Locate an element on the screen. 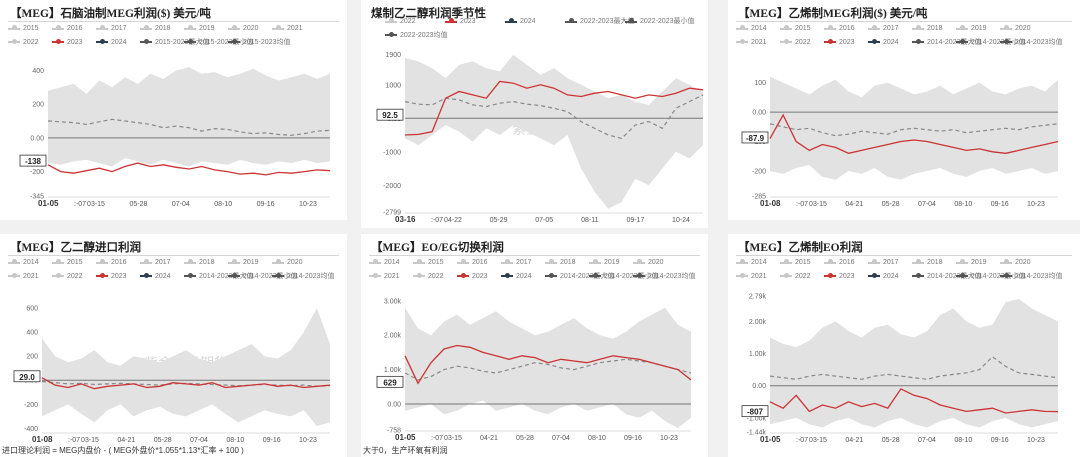 The height and width of the screenshot is (457, 1080). legend-item: 2022-2023最大值 is located at coordinates (599, 22).